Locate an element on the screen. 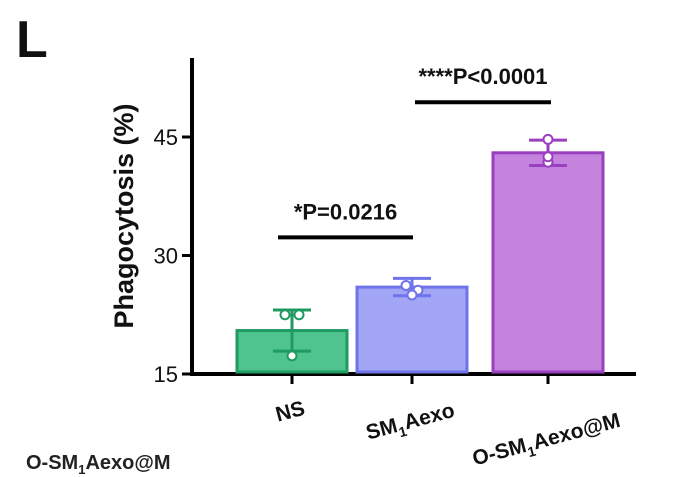 The height and width of the screenshot is (477, 686). category-label-1: SM1Aexo is located at coordinates (411, 424).